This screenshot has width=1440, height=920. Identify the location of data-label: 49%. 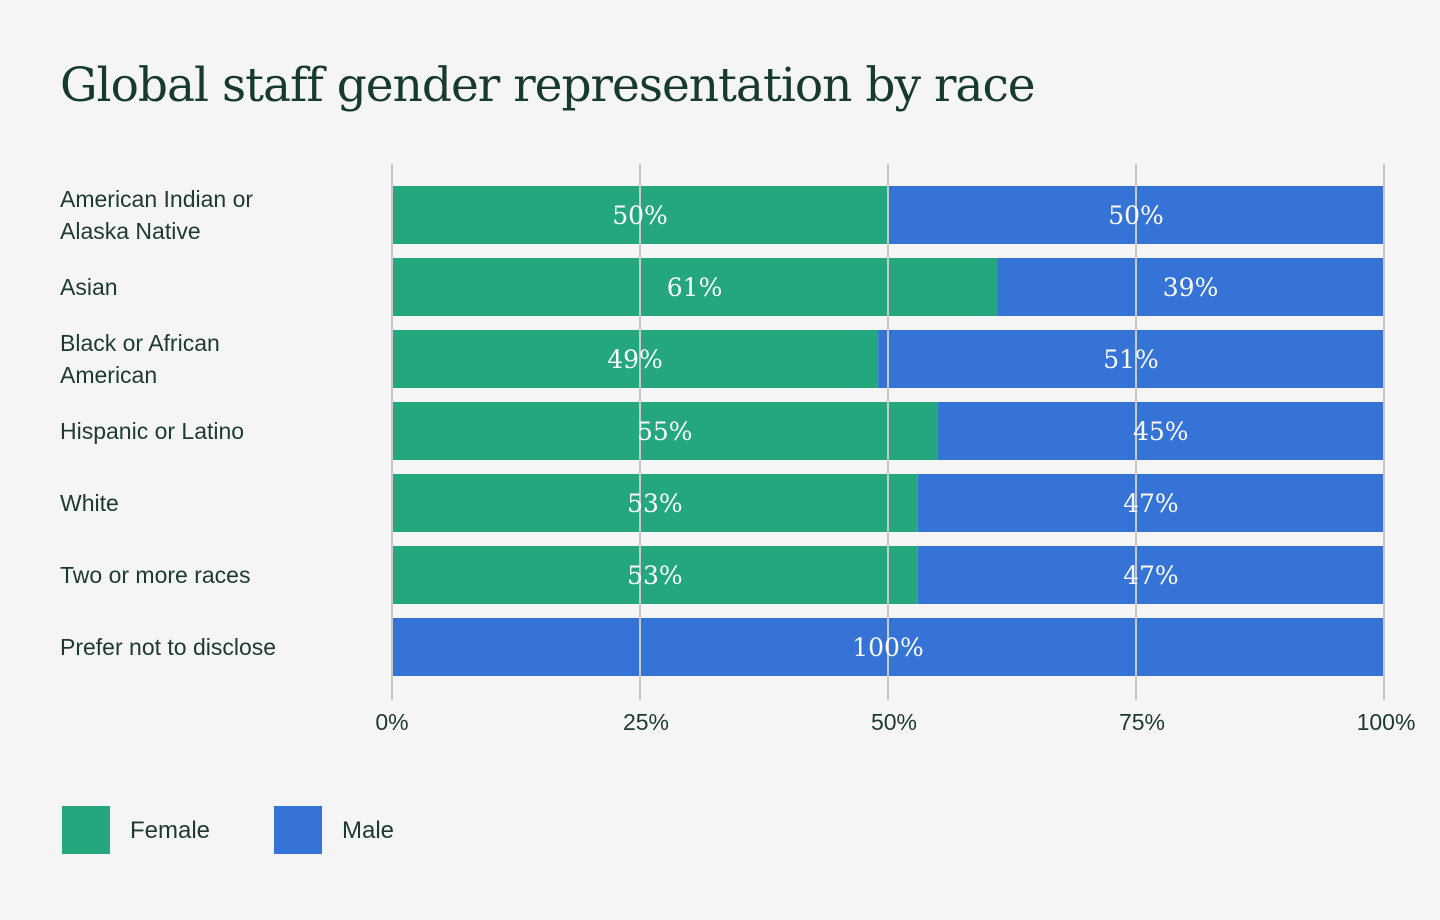
(635, 359).